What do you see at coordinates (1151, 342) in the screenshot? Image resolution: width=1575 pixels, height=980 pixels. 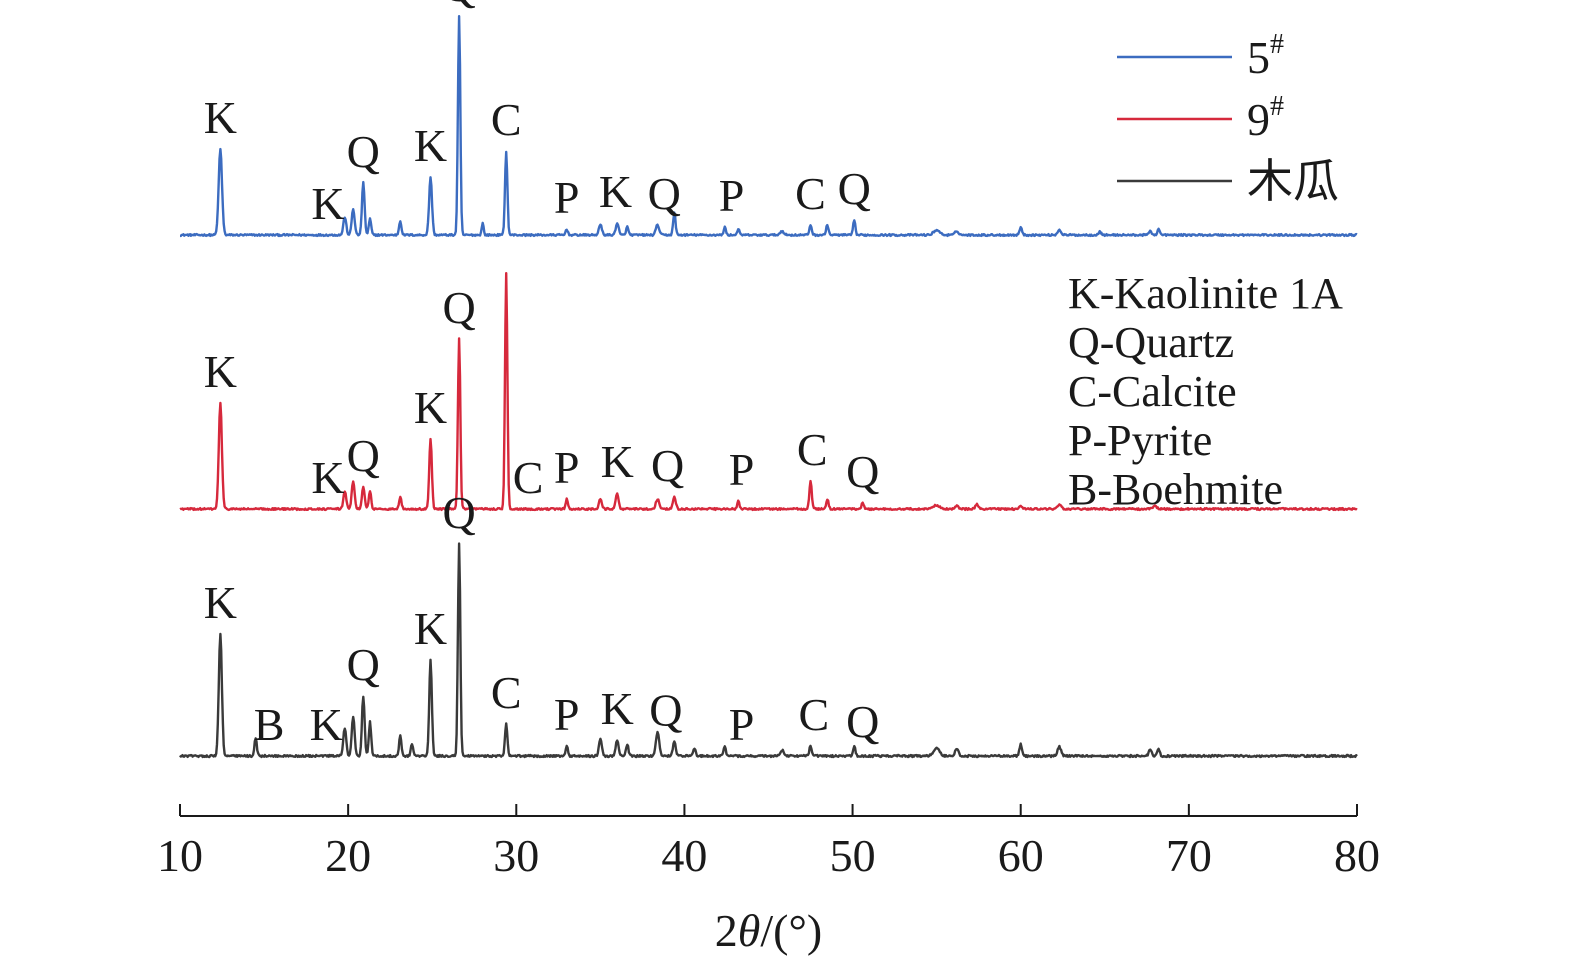 I see `mineral-key-item: Q-Quartz` at bounding box center [1151, 342].